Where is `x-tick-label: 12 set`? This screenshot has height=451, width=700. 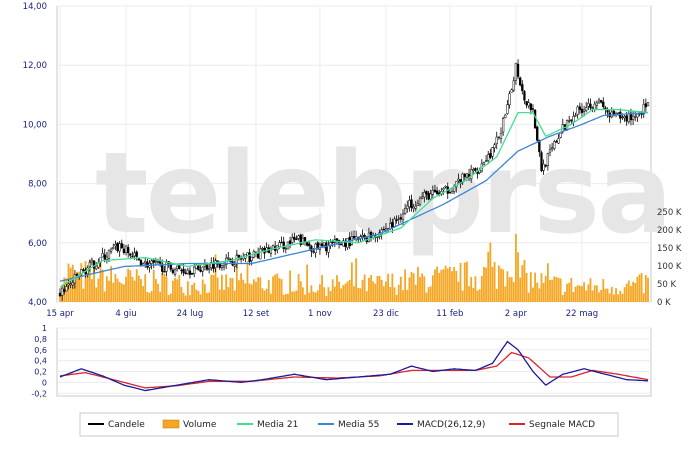 x-tick-label: 12 set is located at coordinates (256, 314).